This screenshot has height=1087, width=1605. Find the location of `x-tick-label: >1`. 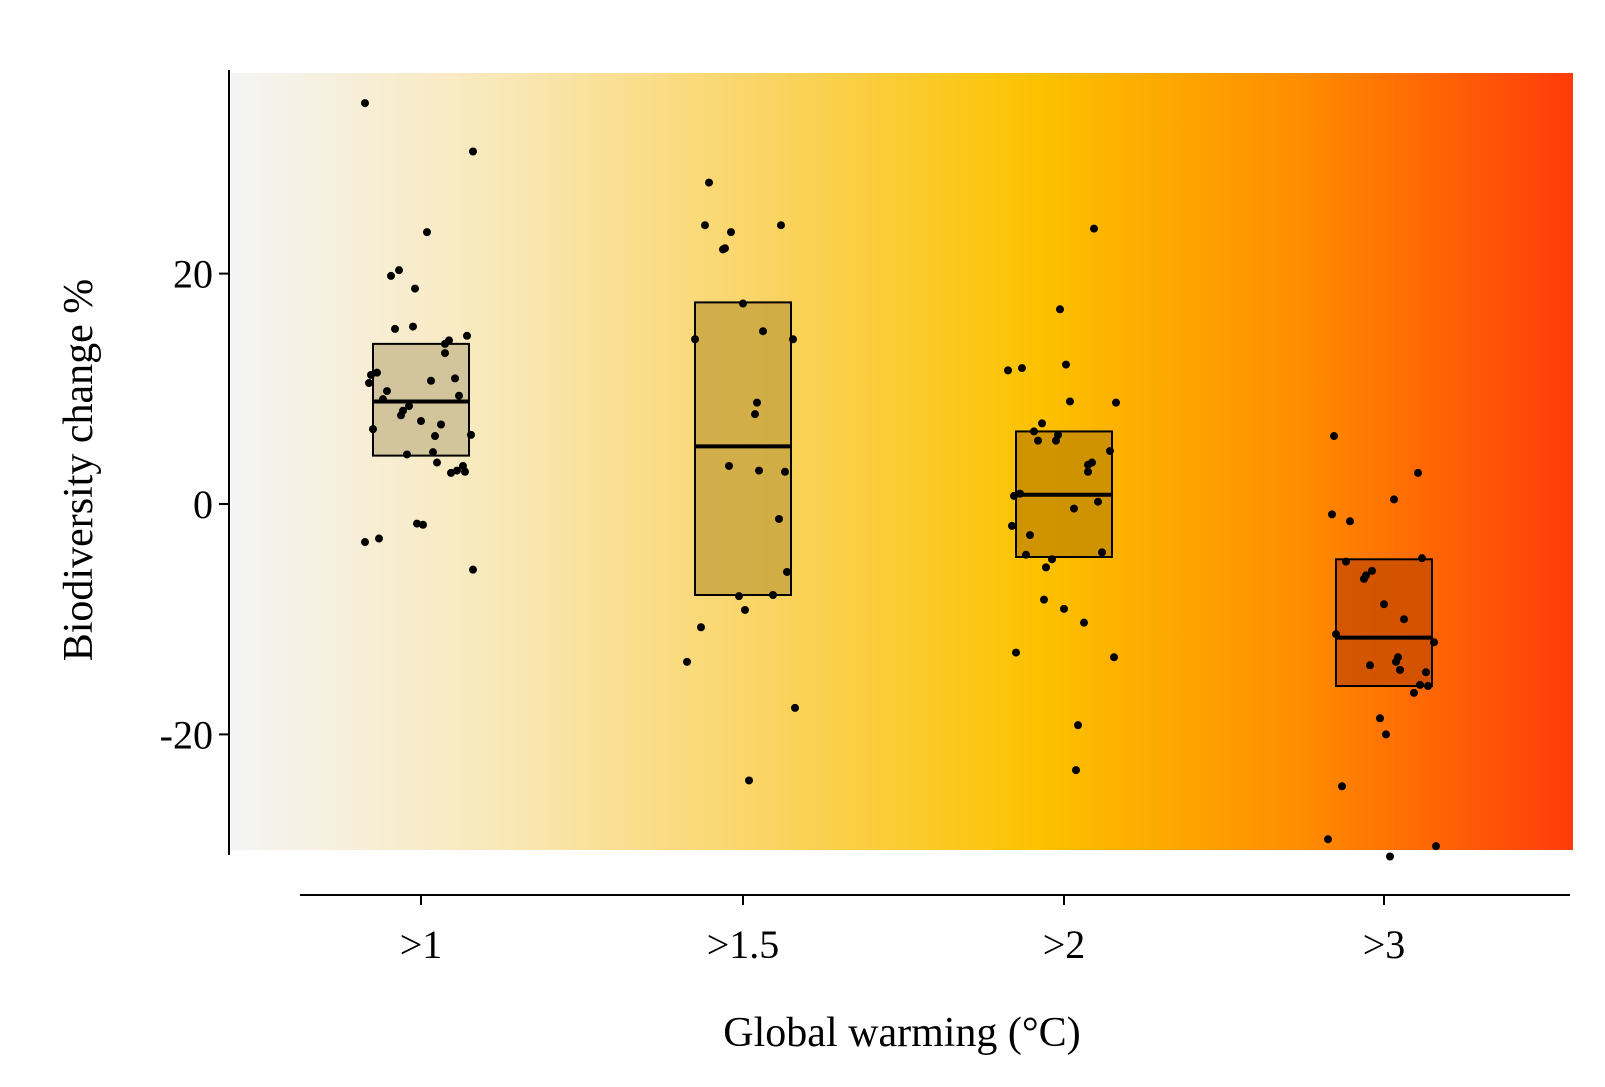

x-tick-label: >1 is located at coordinates (421, 944).